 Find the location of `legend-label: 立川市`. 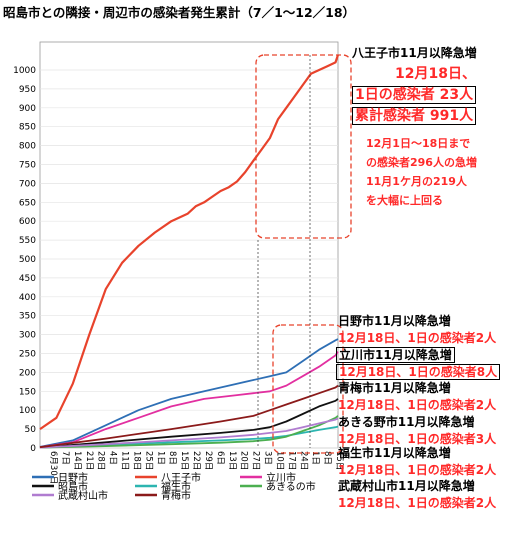

legend-label: 立川市 is located at coordinates (281, 477).